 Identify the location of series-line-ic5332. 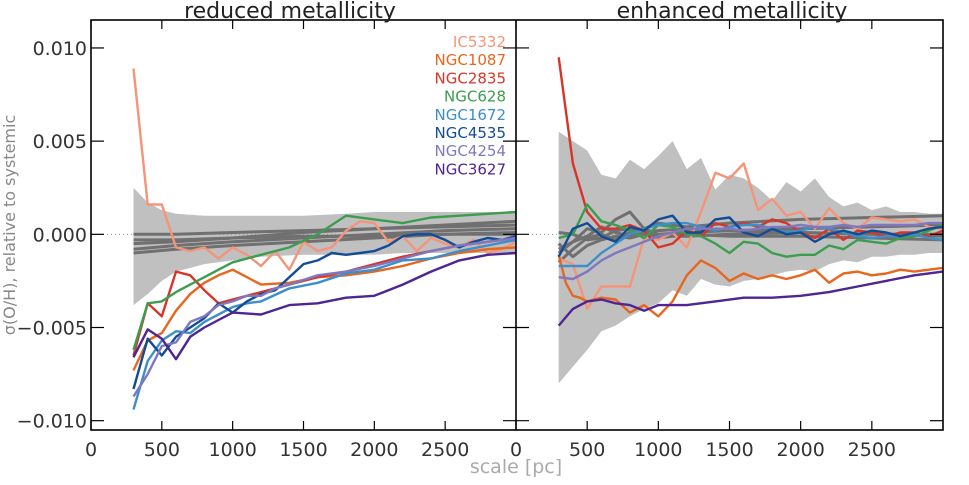
(750, 236).